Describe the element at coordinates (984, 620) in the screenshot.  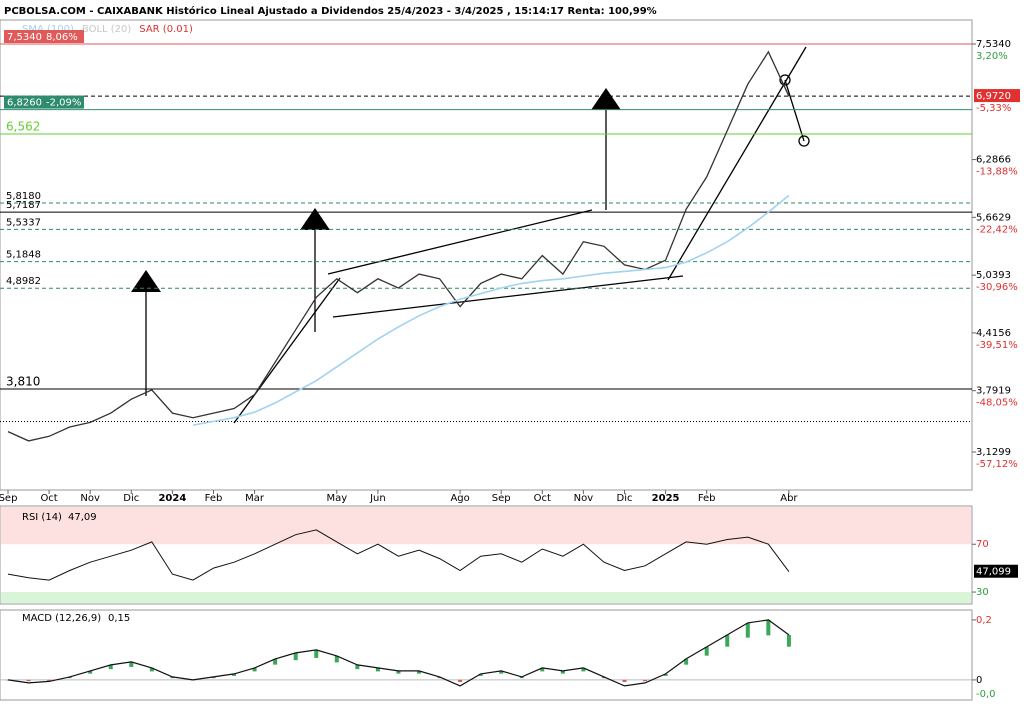
I see `macd-tick-label: 0,2` at that location.